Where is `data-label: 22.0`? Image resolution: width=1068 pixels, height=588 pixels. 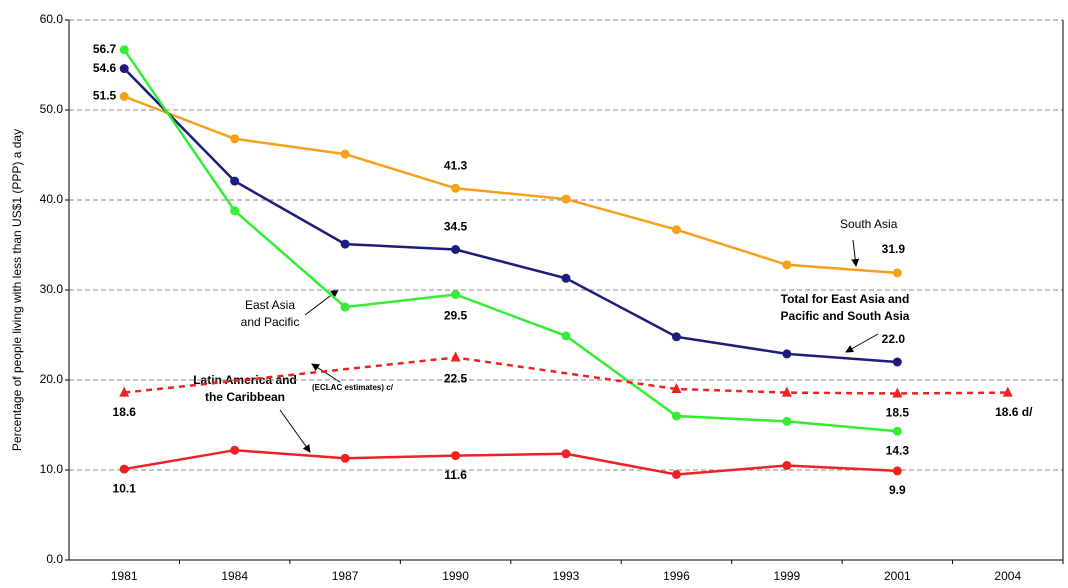 data-label: 22.0 is located at coordinates (894, 339).